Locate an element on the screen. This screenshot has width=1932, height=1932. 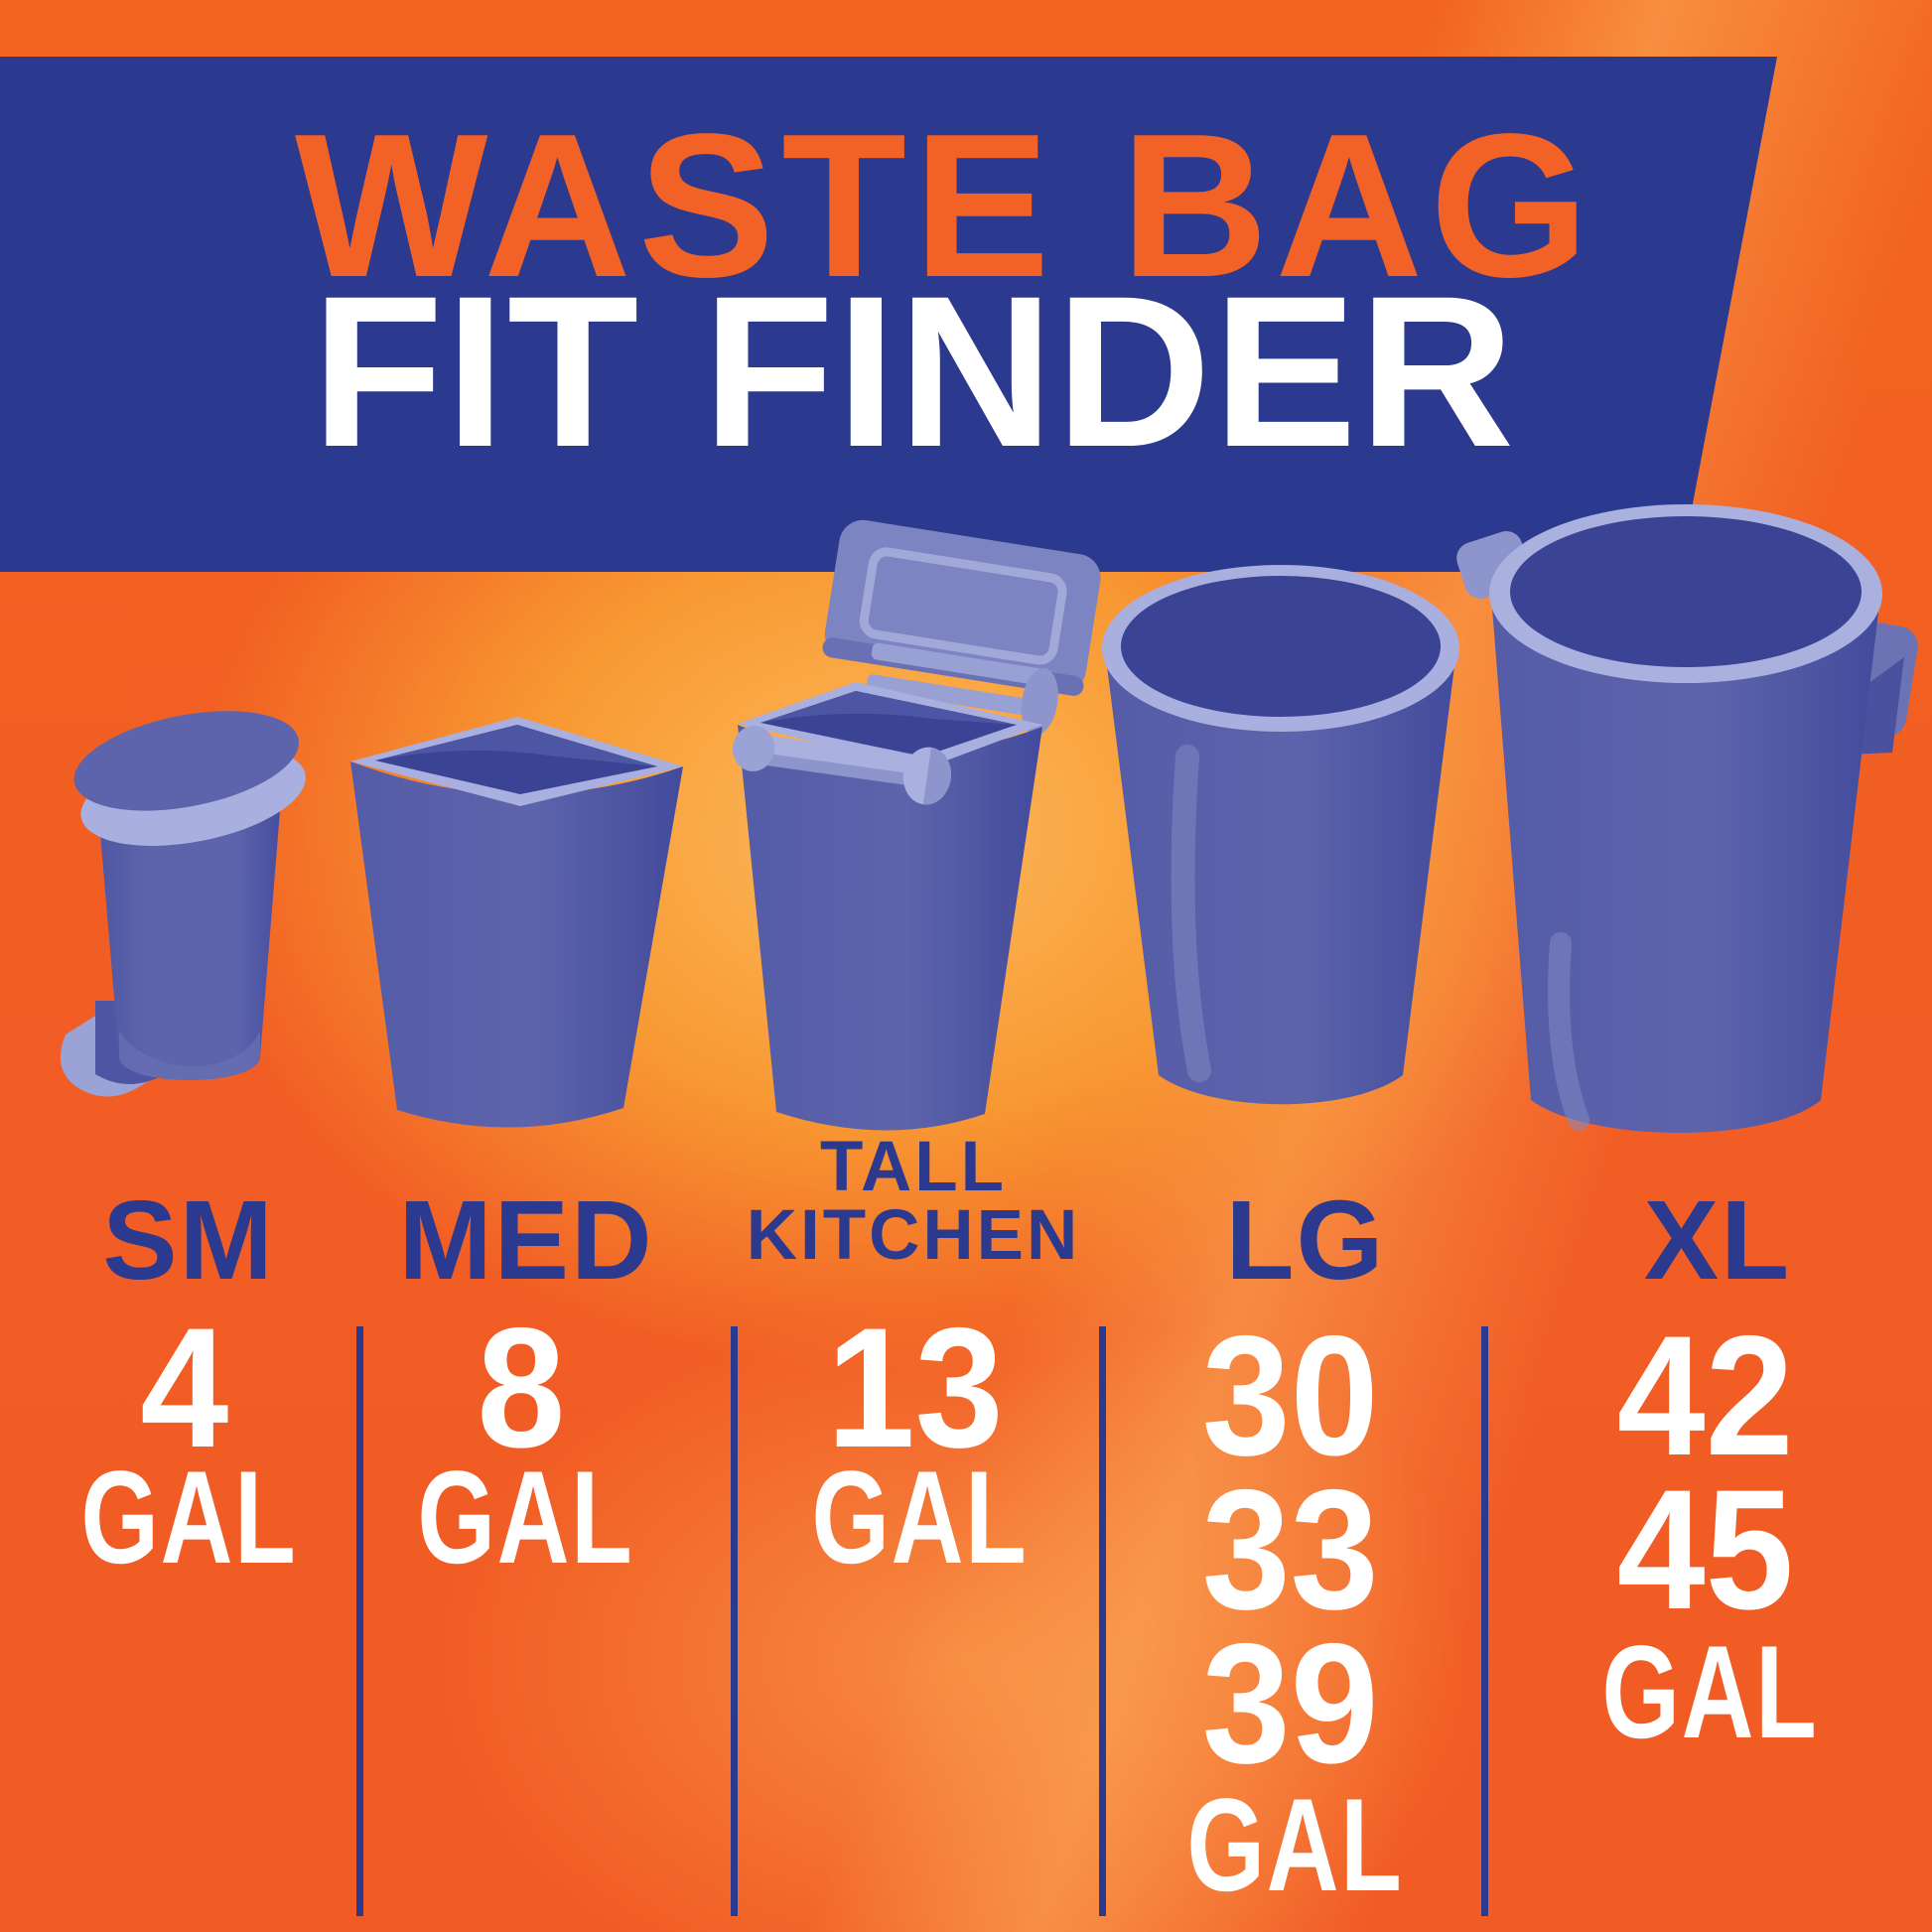
lg-gallon-value-1: 30 is located at coordinates (1290, 1396).